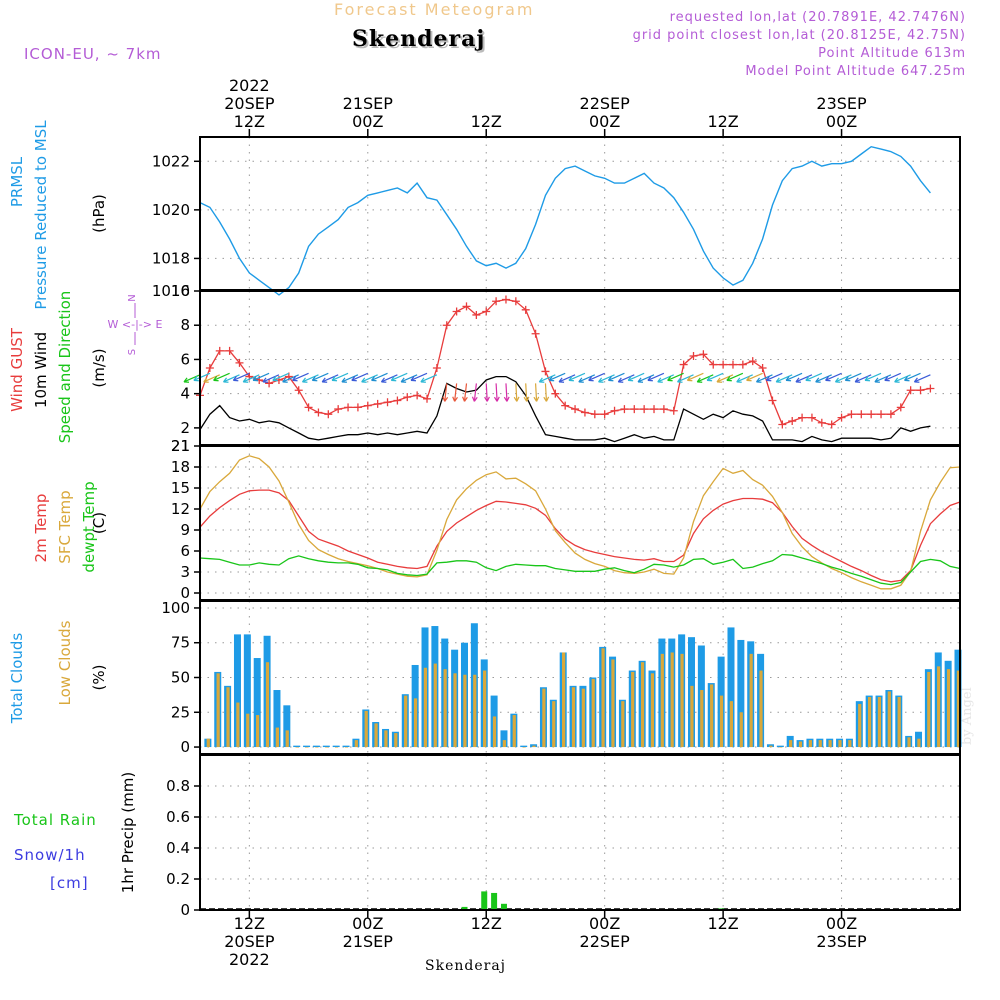 The width and height of the screenshot is (1000, 1000). What do you see at coordinates (69, 883) in the screenshot?
I see `snow-unit-label: [cm]` at bounding box center [69, 883].